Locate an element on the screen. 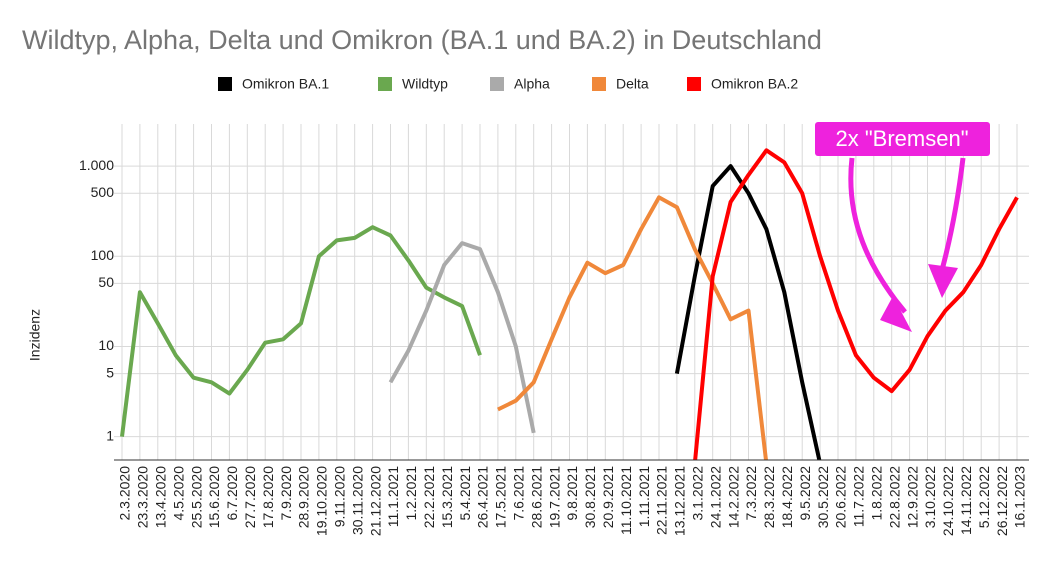 The width and height of the screenshot is (1047, 582). annotation-box is located at coordinates (902, 139).